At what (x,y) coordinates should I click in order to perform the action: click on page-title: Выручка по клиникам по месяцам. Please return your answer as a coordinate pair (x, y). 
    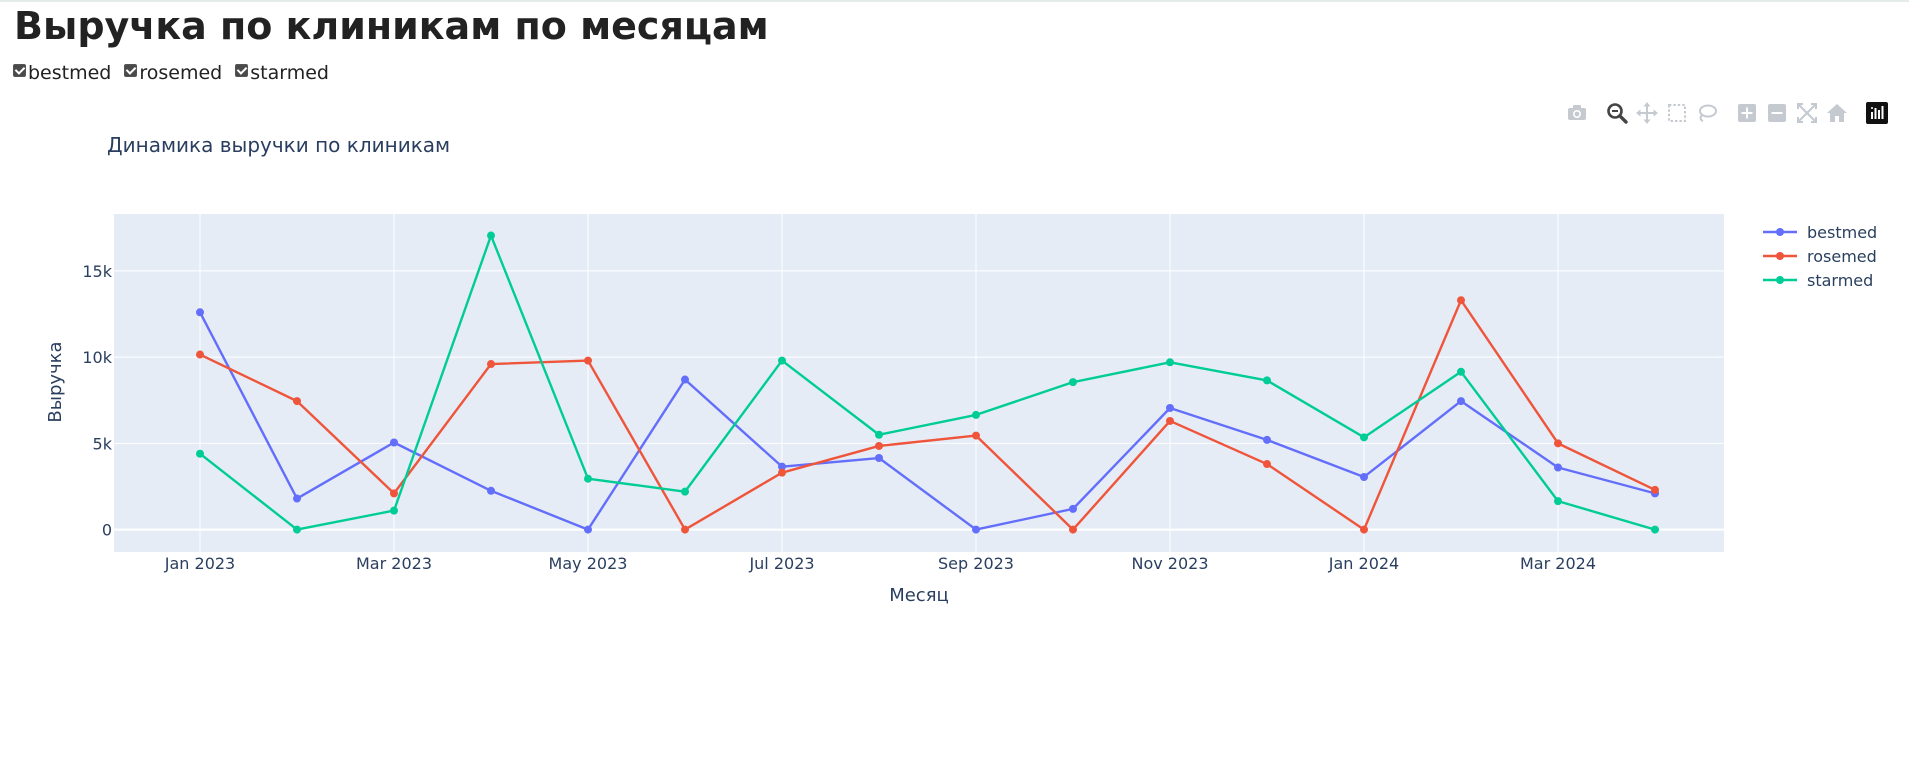
    Looking at the image, I should click on (391, 26).